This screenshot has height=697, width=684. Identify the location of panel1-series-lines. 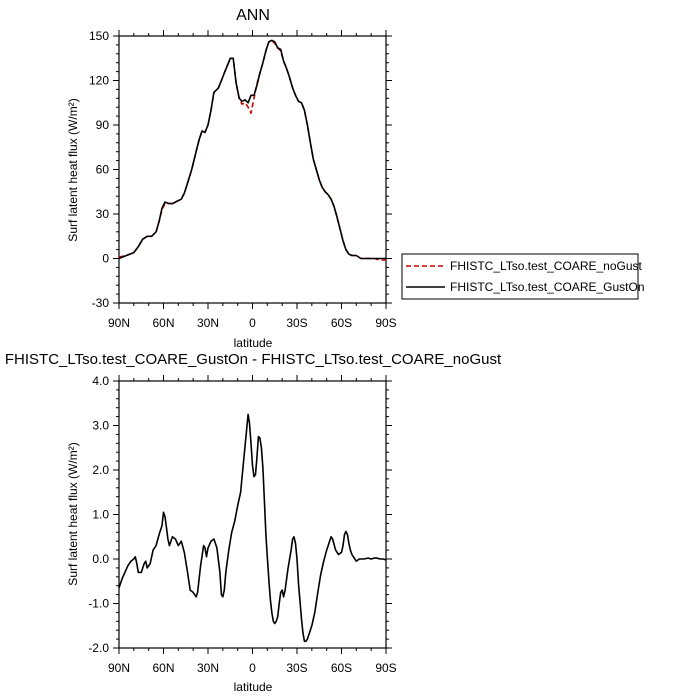
(252, 150).